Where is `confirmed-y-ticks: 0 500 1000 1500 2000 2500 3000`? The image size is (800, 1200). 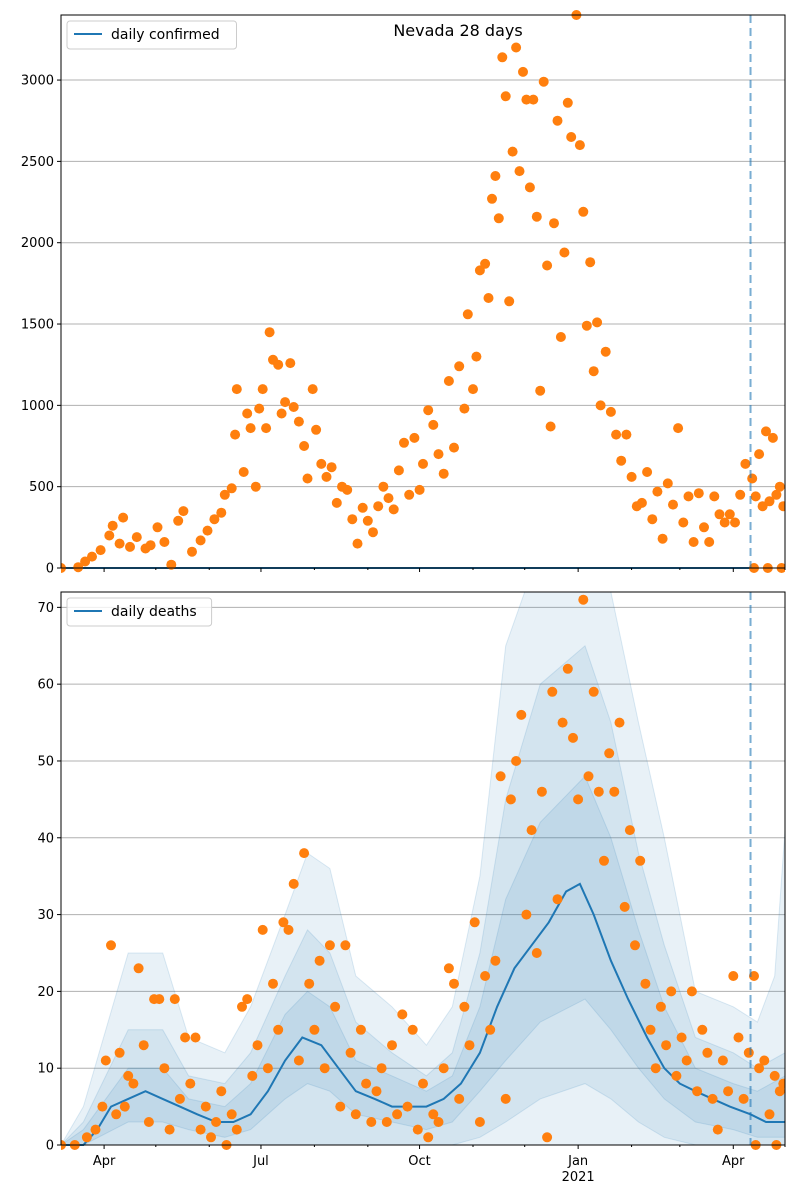
confirmed-y-ticks: 0 500 1000 1500 2000 2500 3000 is located at coordinates (41, 325).